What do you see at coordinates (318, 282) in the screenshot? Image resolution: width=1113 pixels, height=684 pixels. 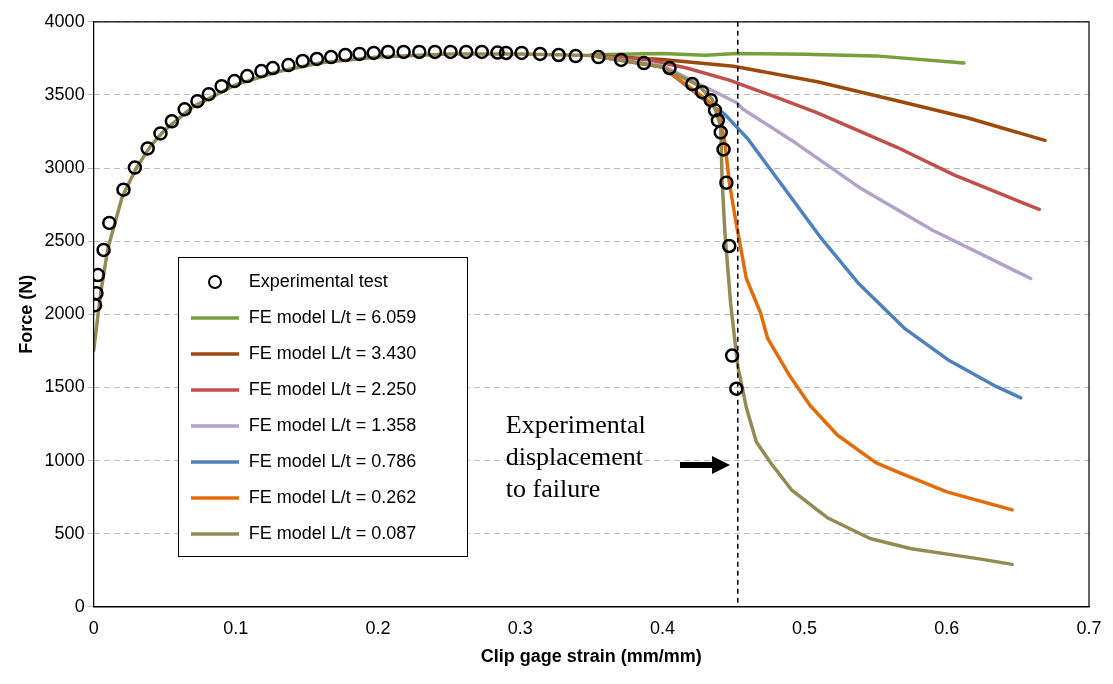 I see `legend-label: Experimental test` at bounding box center [318, 282].